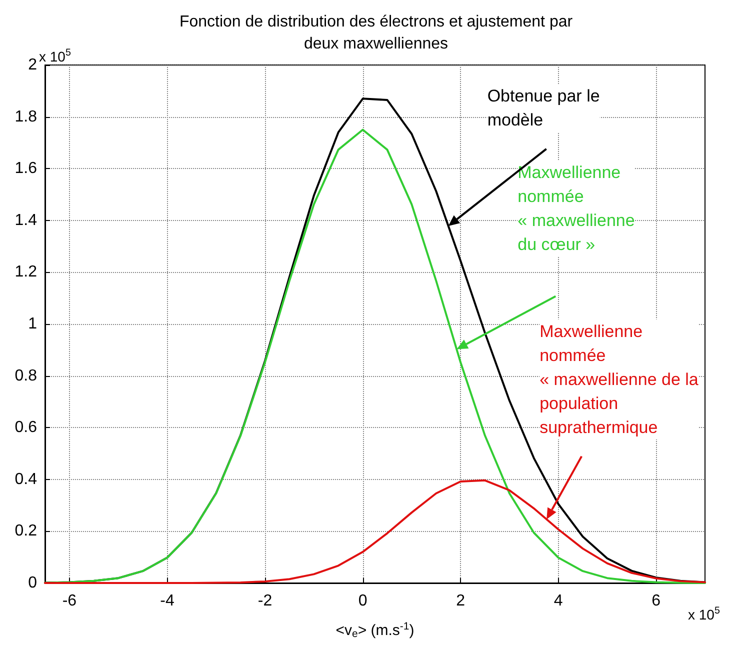  Describe the element at coordinates (33, 324) in the screenshot. I see `y-tick-label: 1` at that location.